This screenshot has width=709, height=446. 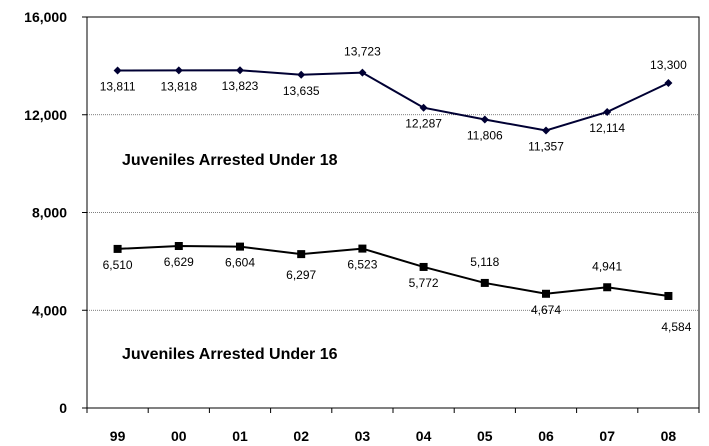 What do you see at coordinates (546, 146) in the screenshot?
I see `data-label: 11,357` at bounding box center [546, 146].